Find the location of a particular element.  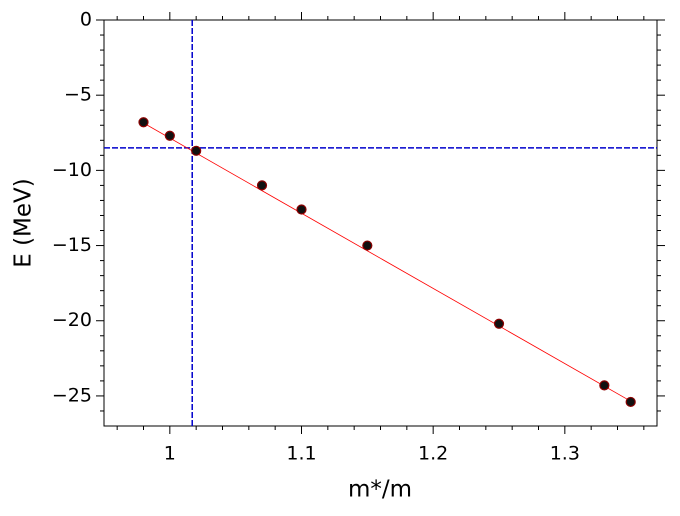

y-tick-label: −10 is located at coordinates (72, 170).